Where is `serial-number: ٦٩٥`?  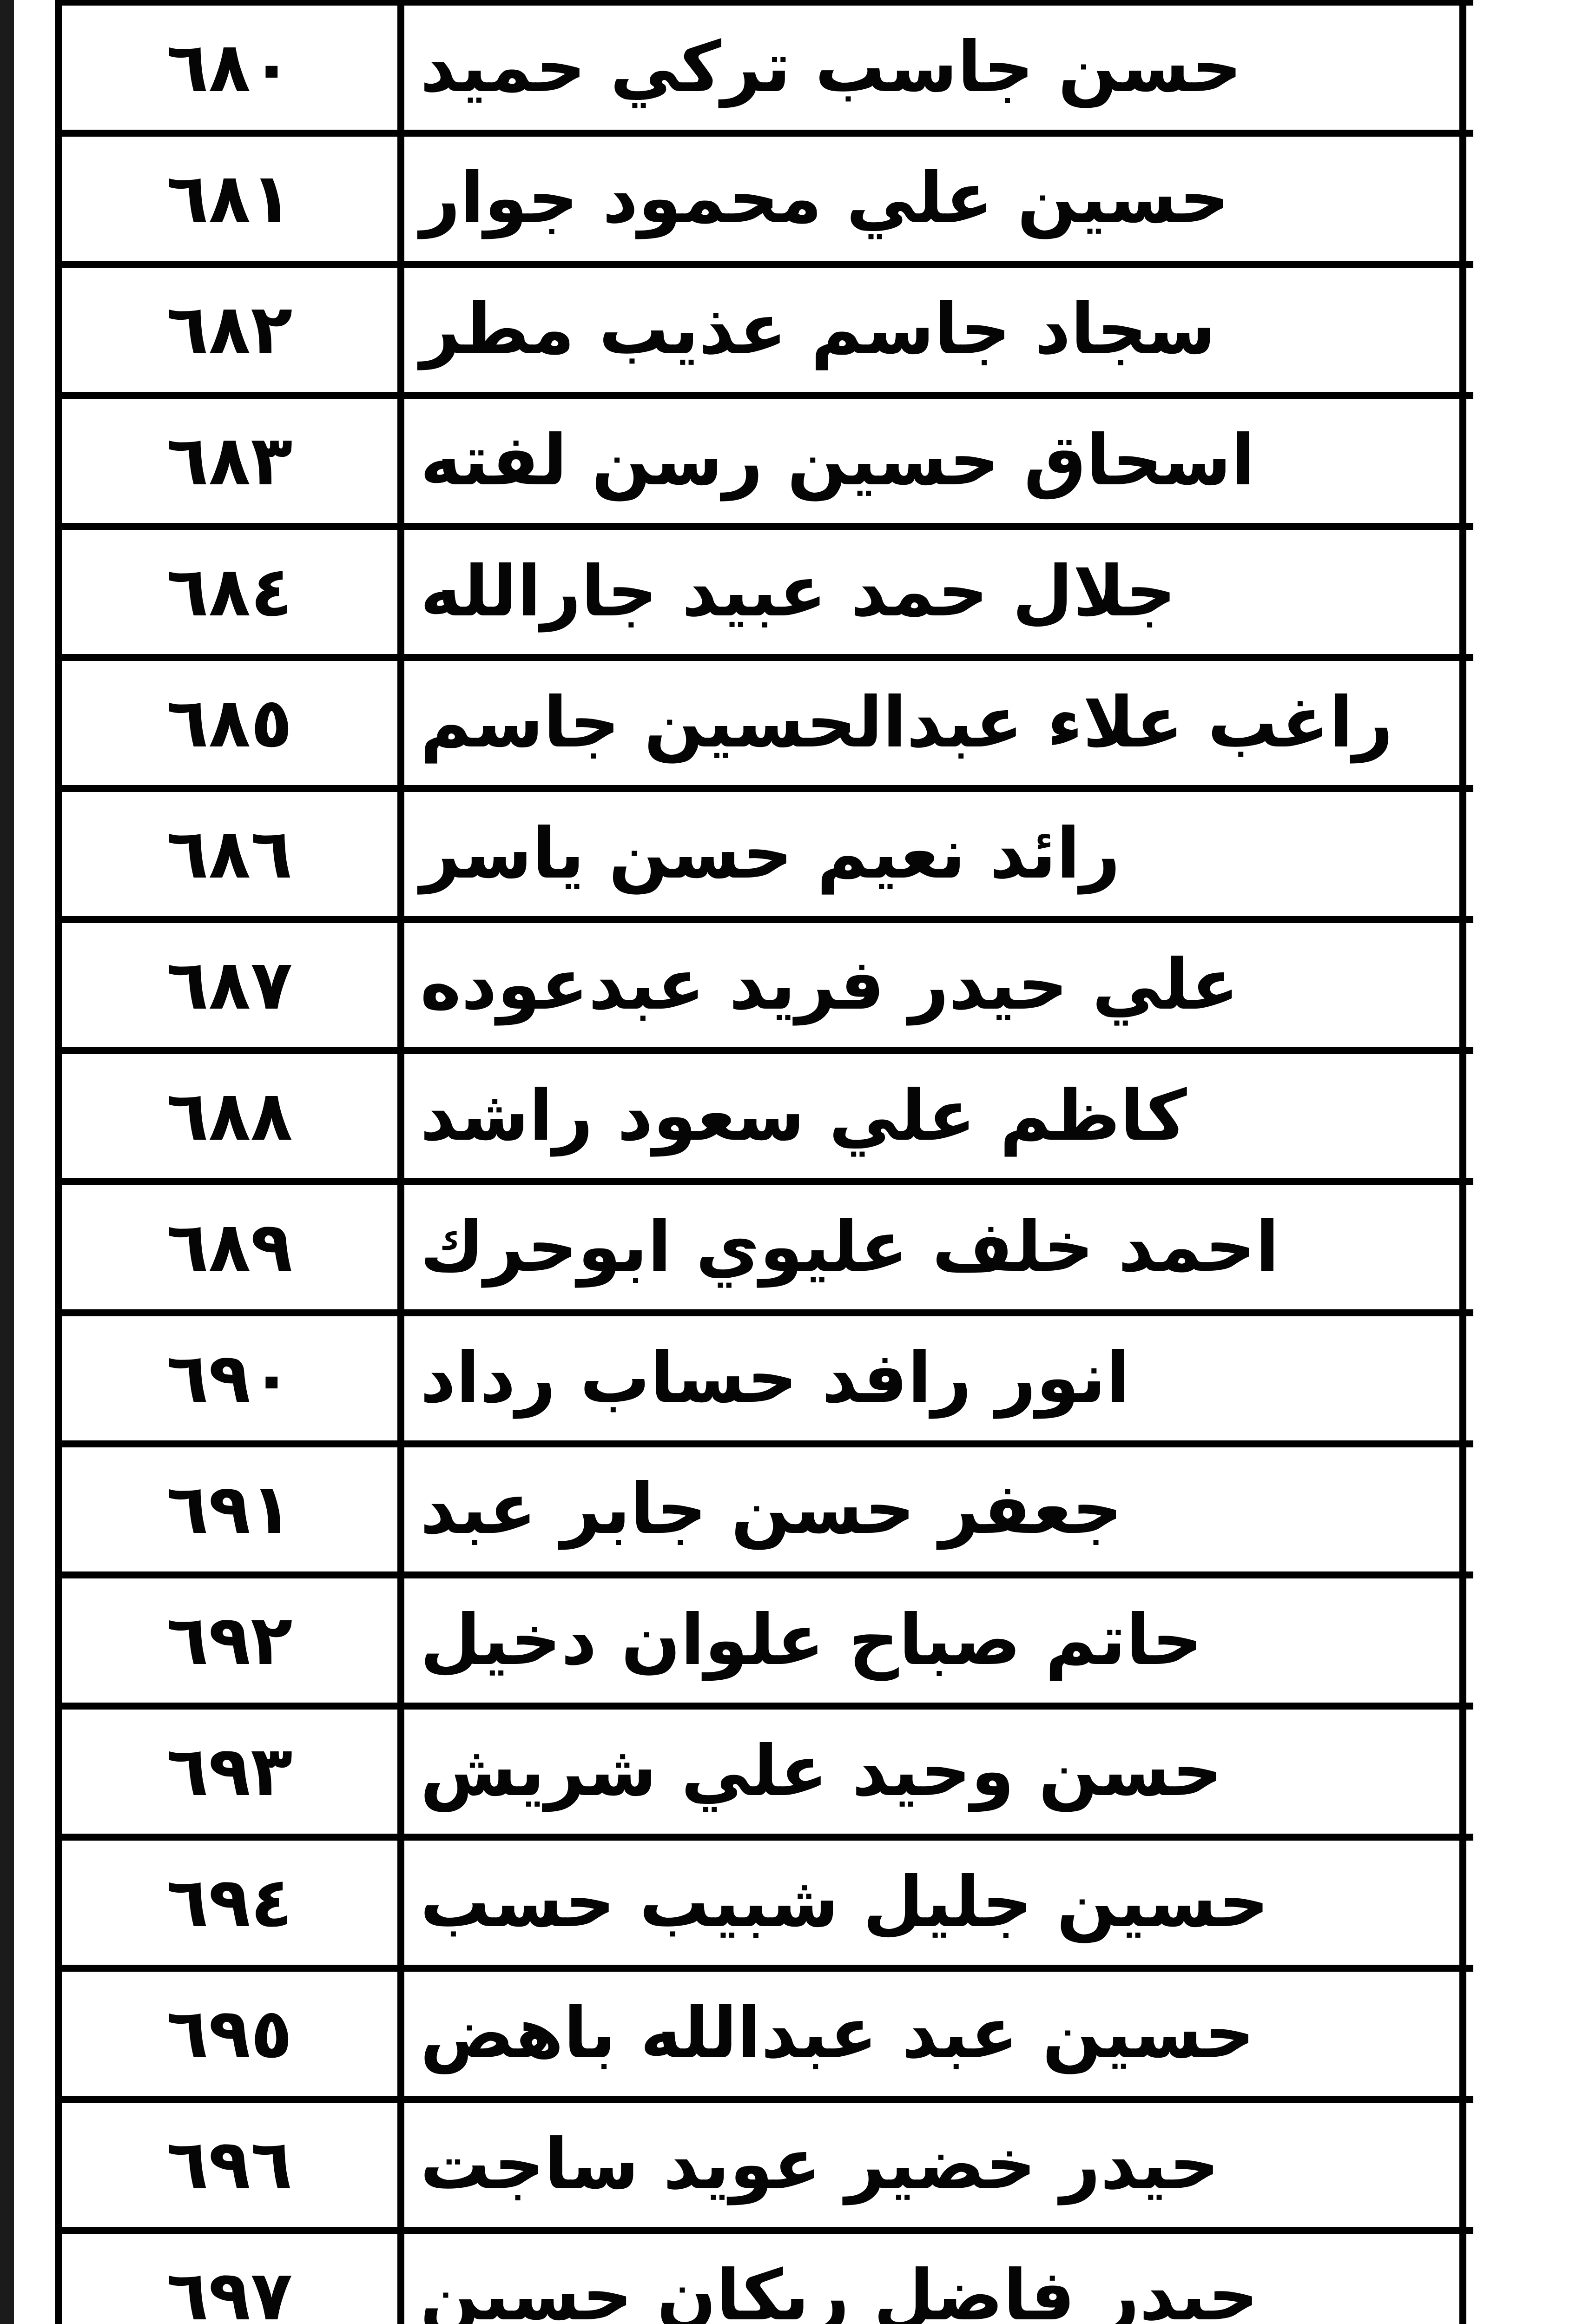
serial-number: ٦٩٥ is located at coordinates (229, 2033).